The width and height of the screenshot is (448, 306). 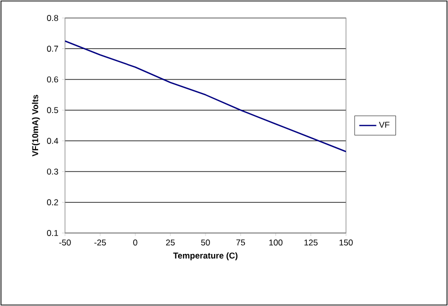 What do you see at coordinates (52, 18) in the screenshot?
I see `y-tick-label: 0.8` at bounding box center [52, 18].